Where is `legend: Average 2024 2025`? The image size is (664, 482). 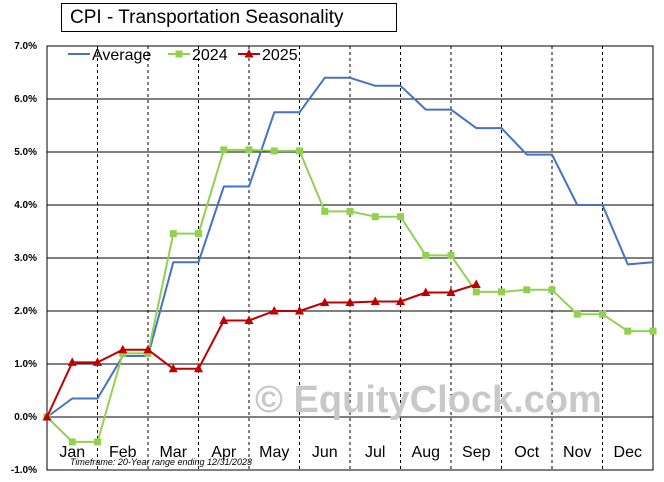 legend: Average 2024 2025 is located at coordinates (183, 55).